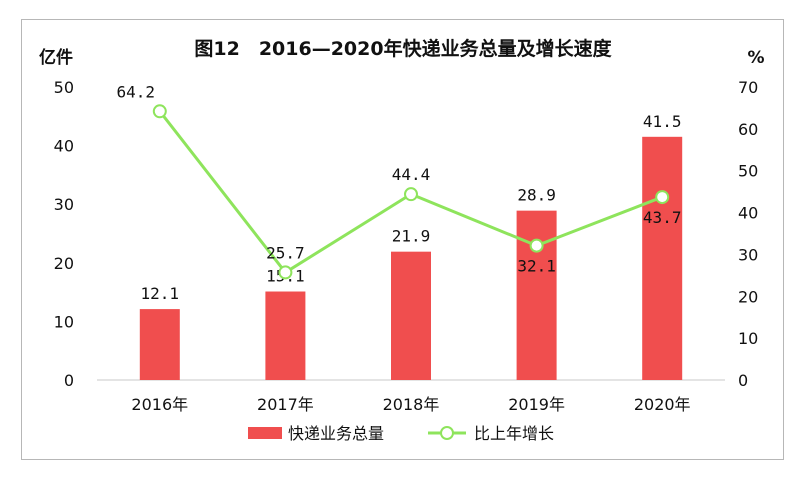  I want to click on line-data-label: 25.7, so click(285, 252).